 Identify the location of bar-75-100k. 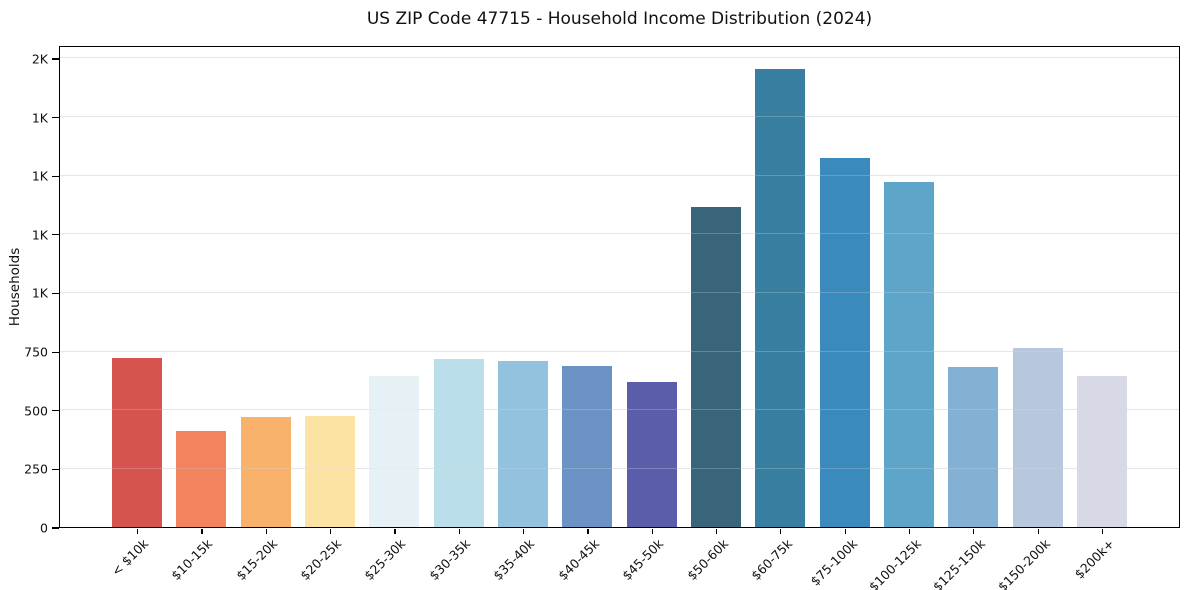
(844, 342).